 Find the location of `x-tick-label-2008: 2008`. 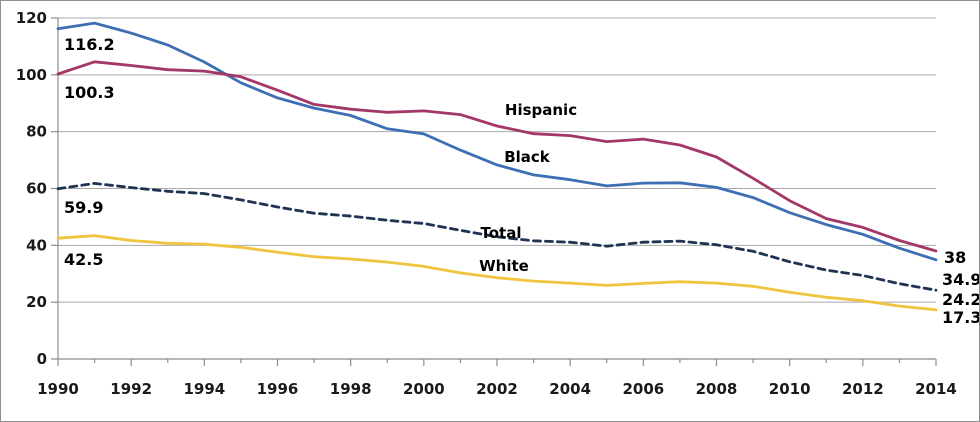

x-tick-label-2008: 2008 is located at coordinates (717, 389).